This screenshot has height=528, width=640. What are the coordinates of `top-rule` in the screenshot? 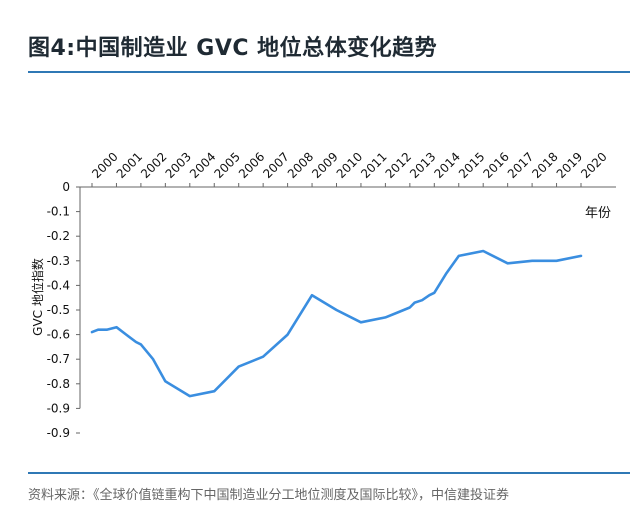 It's located at (329, 72).